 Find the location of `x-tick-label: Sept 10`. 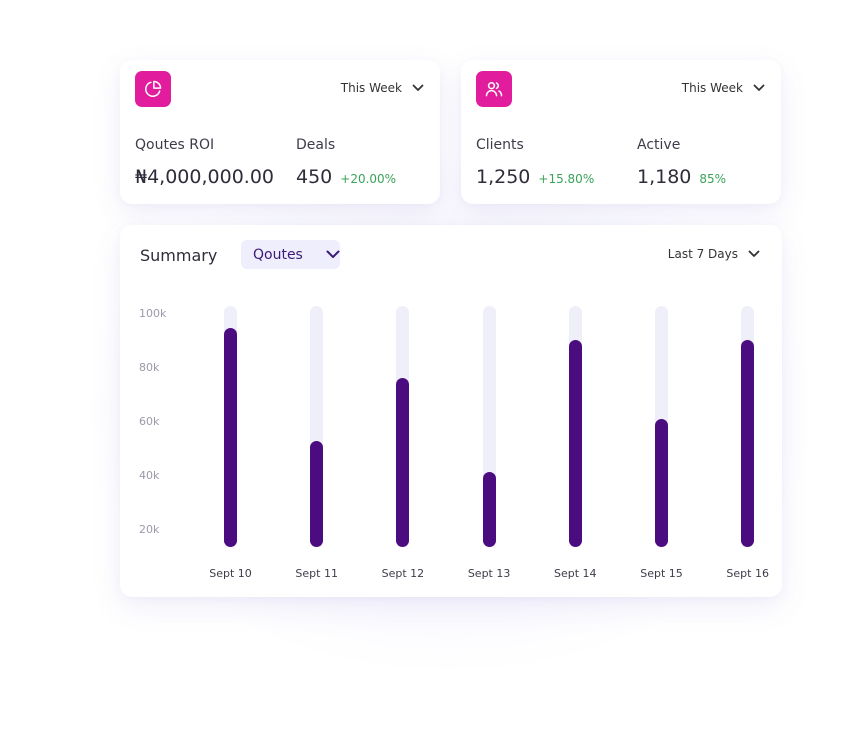

x-tick-label: Sept 10 is located at coordinates (230, 573).